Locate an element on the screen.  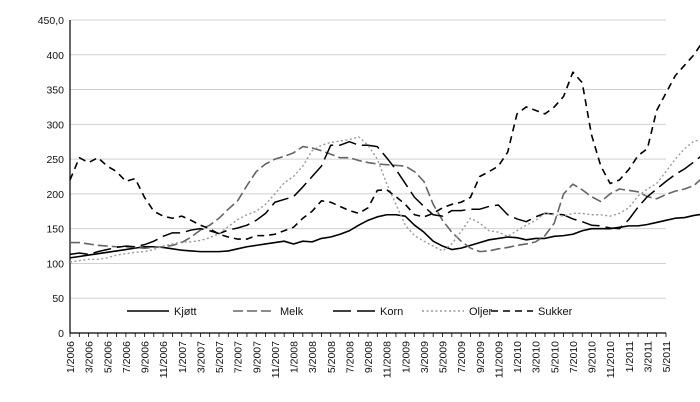
x-tick-label: 5/2006 is located at coordinates (108, 357).